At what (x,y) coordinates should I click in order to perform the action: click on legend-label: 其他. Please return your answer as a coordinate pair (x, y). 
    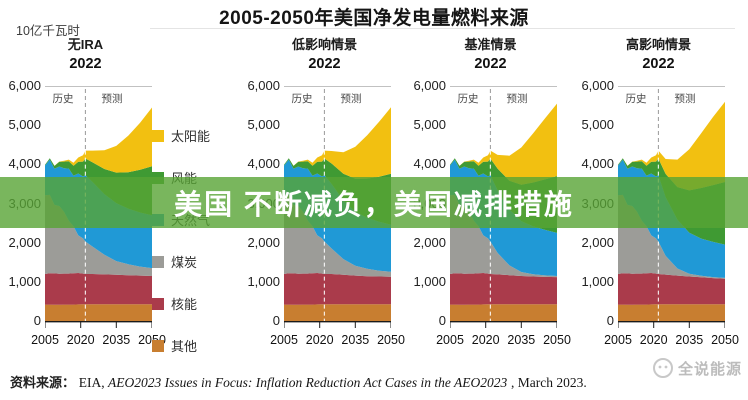
    Looking at the image, I should click on (184, 346).